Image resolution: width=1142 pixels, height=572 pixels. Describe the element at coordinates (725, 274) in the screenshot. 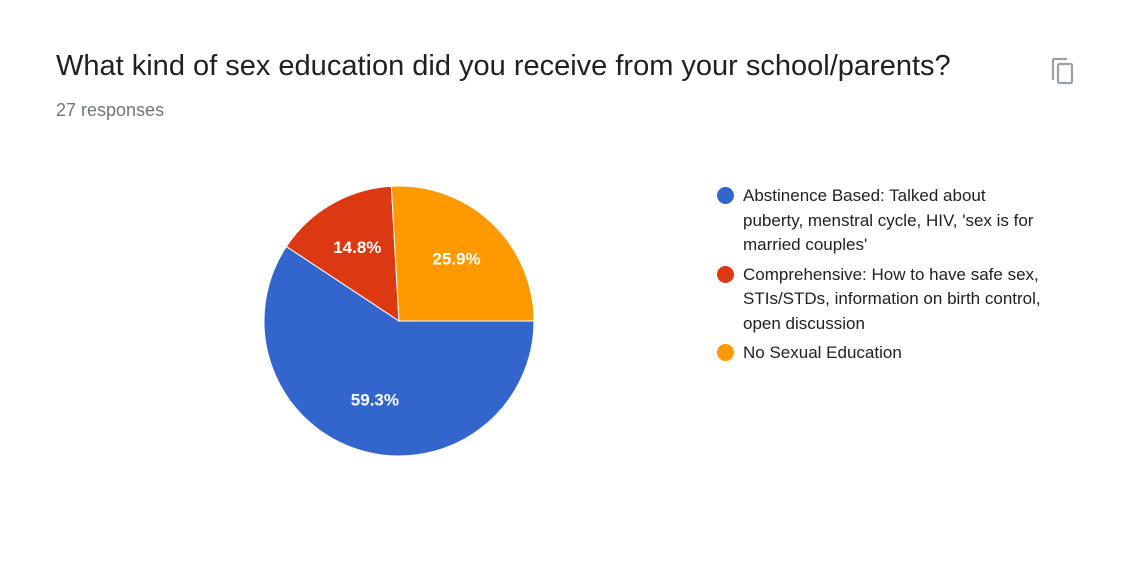

I see `legend-marker-comprehensive` at that location.